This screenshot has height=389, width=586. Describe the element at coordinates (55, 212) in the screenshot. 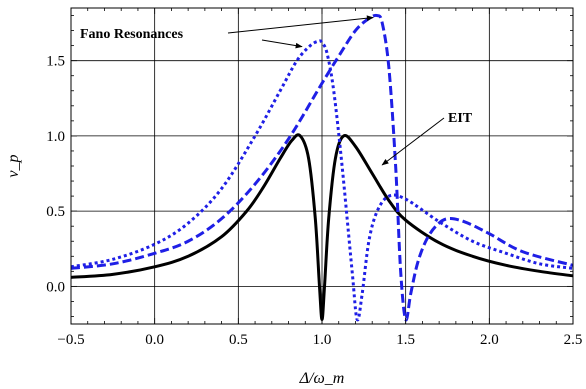

I see `y-tick-label-1: 0.5` at that location.